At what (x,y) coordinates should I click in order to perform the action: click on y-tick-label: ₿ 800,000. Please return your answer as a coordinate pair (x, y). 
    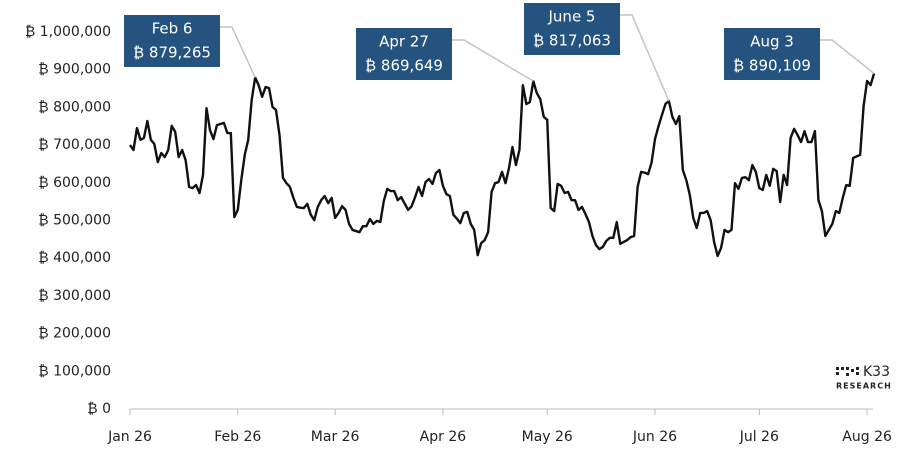
    Looking at the image, I should click on (74, 107).